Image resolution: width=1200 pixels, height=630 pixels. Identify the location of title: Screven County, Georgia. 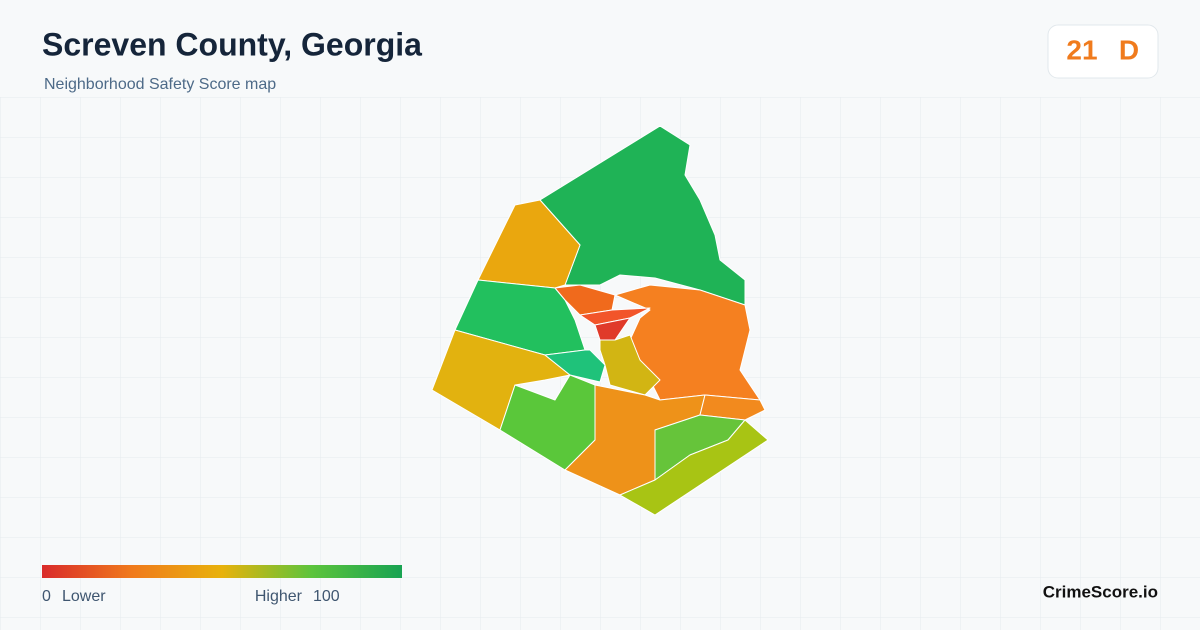
(232, 44).